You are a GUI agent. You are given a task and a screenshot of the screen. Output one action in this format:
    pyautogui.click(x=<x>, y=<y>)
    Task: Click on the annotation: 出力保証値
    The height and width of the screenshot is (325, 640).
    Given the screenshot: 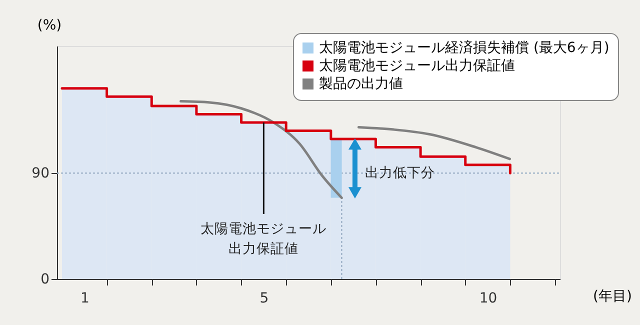 What is the action you would take?
    pyautogui.click(x=263, y=249)
    